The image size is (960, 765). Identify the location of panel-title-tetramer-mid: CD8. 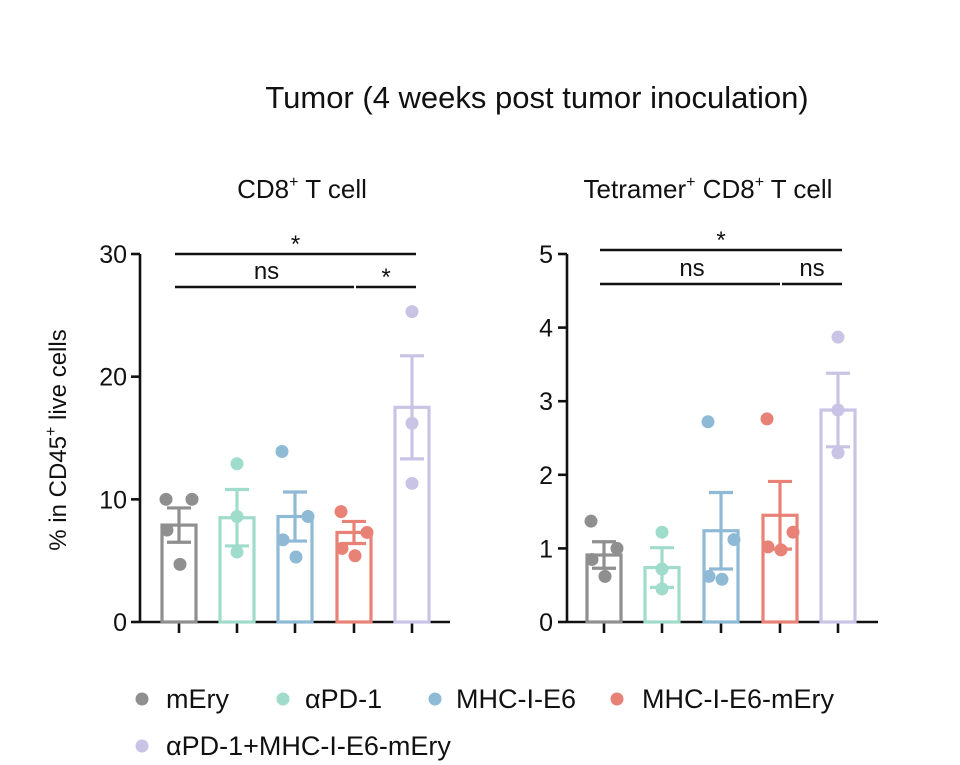
(724, 189).